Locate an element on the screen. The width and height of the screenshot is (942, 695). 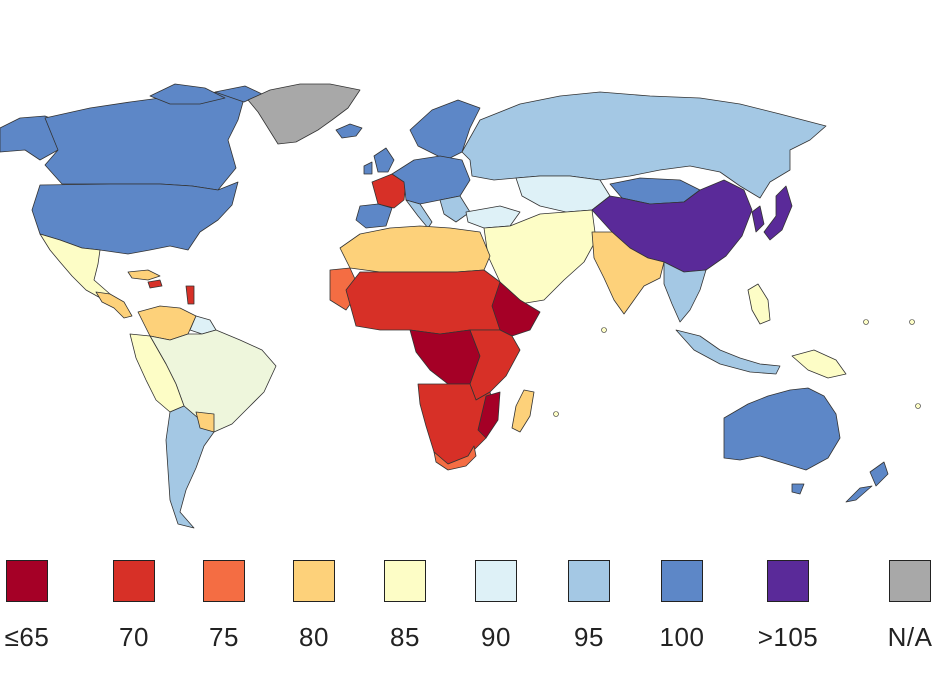
region-horn-of-africa is located at coordinates (516, 309).